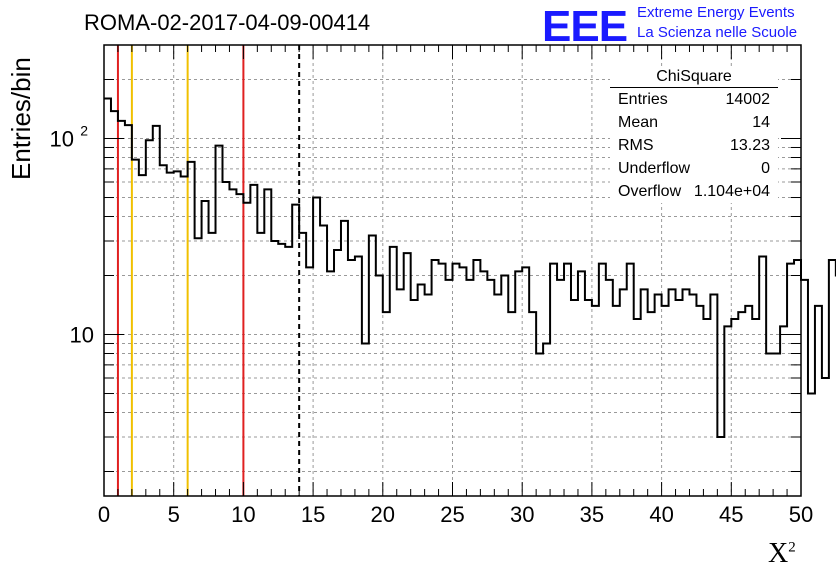  Describe the element at coordinates (694, 145) in the screenshot. I see `stats-row-rms: RMS 13.23` at that location.